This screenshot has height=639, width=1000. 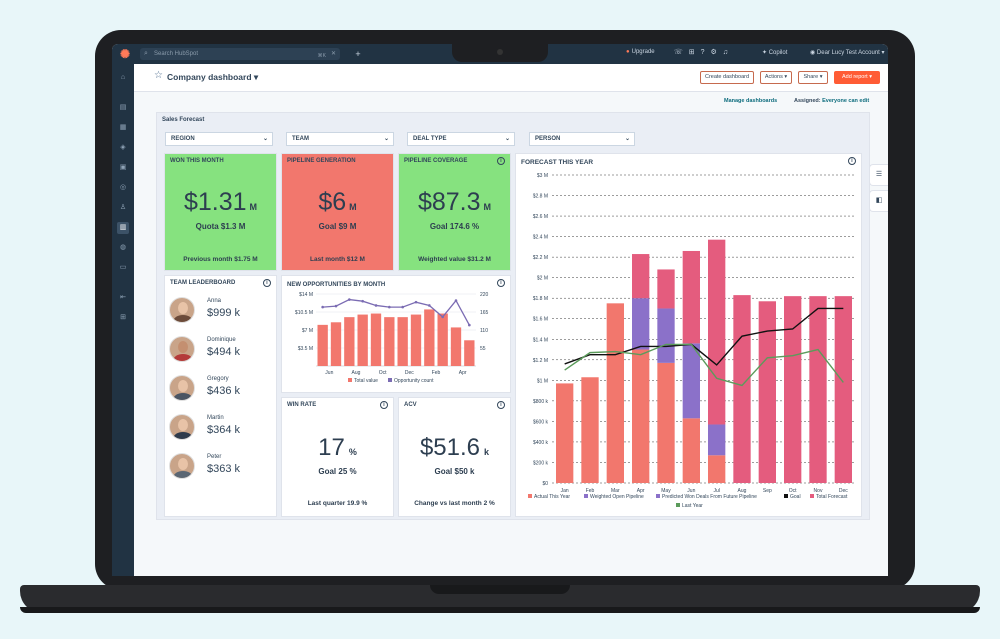 What do you see at coordinates (240, 54) in the screenshot?
I see `search-input: ⌕ Search HubSpot ⌘K ✕` at bounding box center [240, 54].